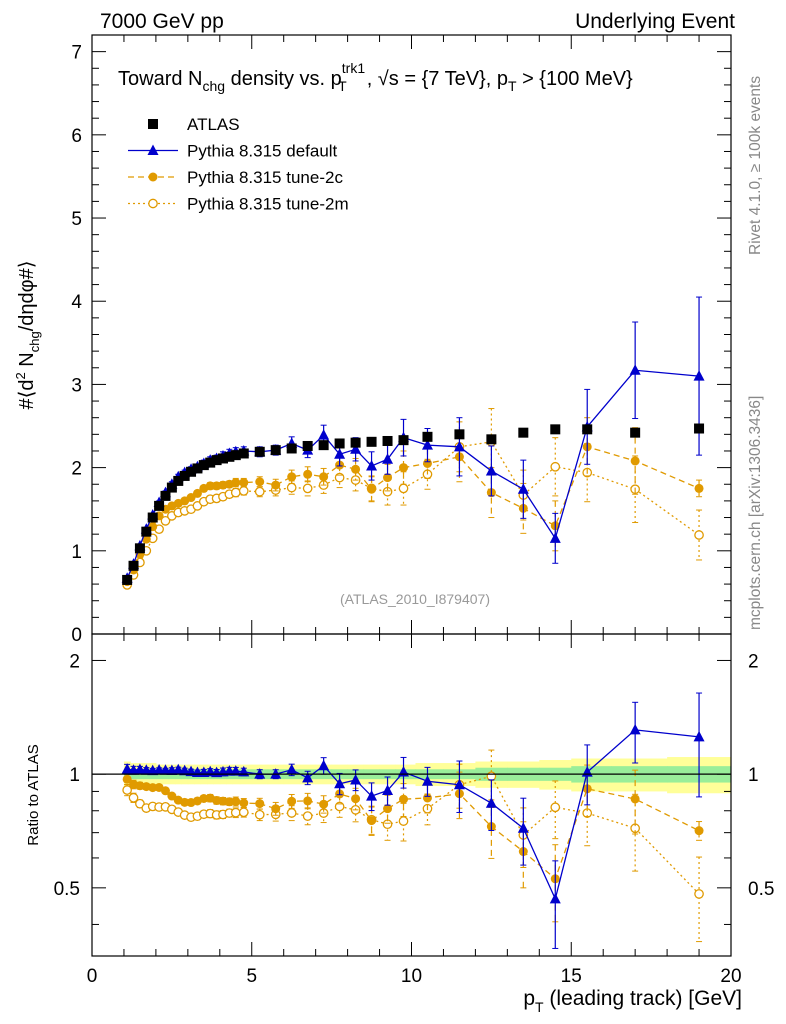 The width and height of the screenshot is (786, 1024). I want to click on y-tick-label: 6, so click(76, 136).